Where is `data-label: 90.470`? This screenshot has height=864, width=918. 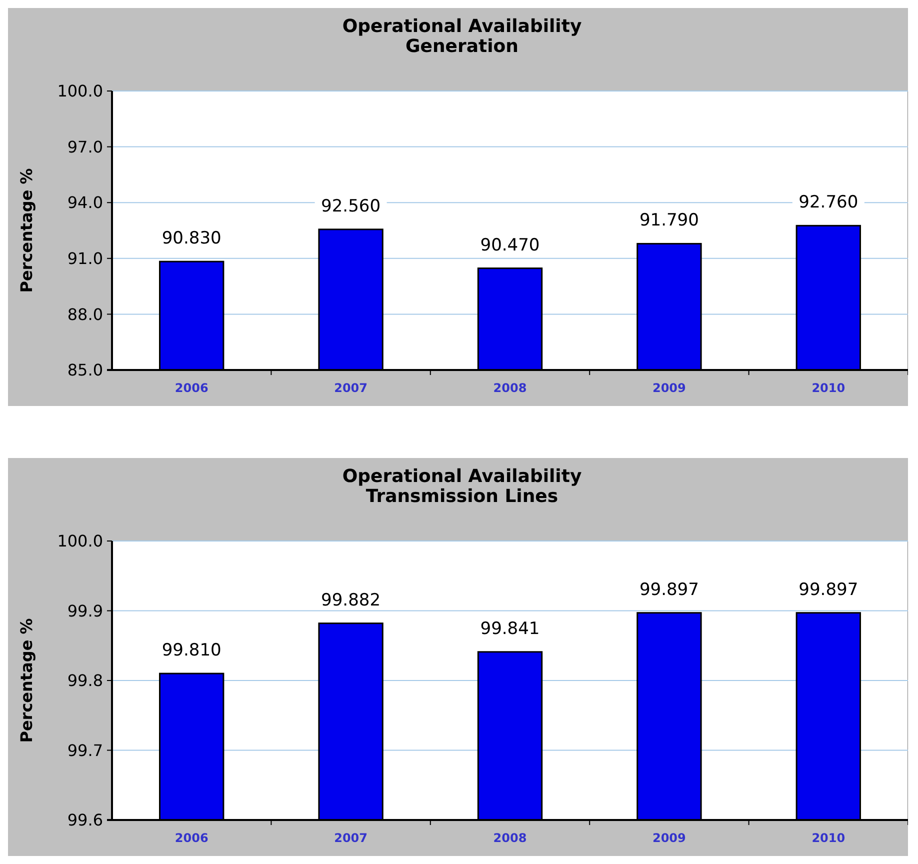 data-label: 90.470 is located at coordinates (510, 245).